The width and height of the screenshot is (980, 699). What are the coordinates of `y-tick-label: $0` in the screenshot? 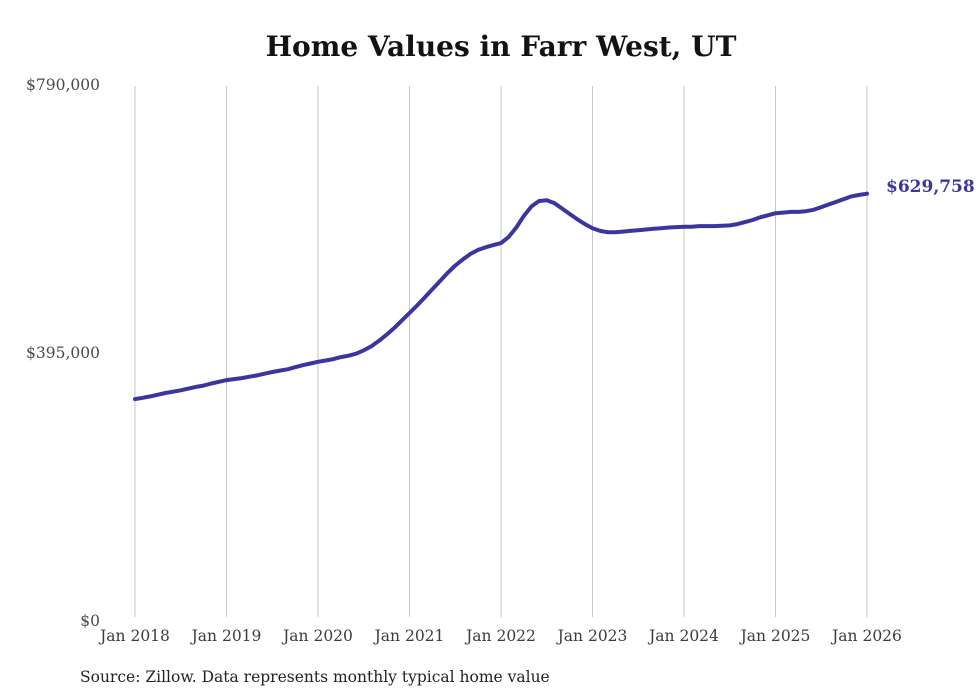 It's located at (90, 621).